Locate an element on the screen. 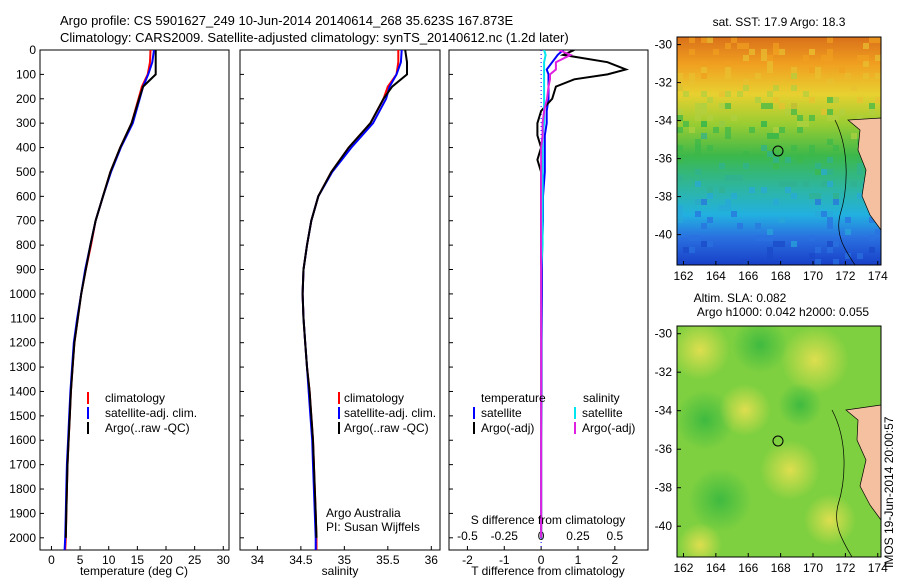 The height and width of the screenshot is (580, 900). sst-lat-tick-label: -30 is located at coordinates (664, 45).